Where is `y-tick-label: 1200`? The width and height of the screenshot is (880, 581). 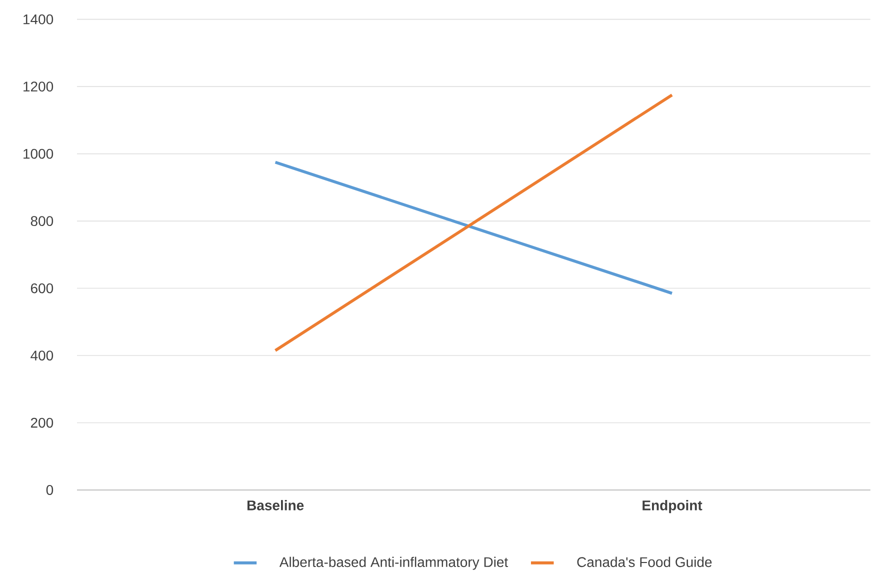 y-tick-label: 1200 is located at coordinates (39, 87).